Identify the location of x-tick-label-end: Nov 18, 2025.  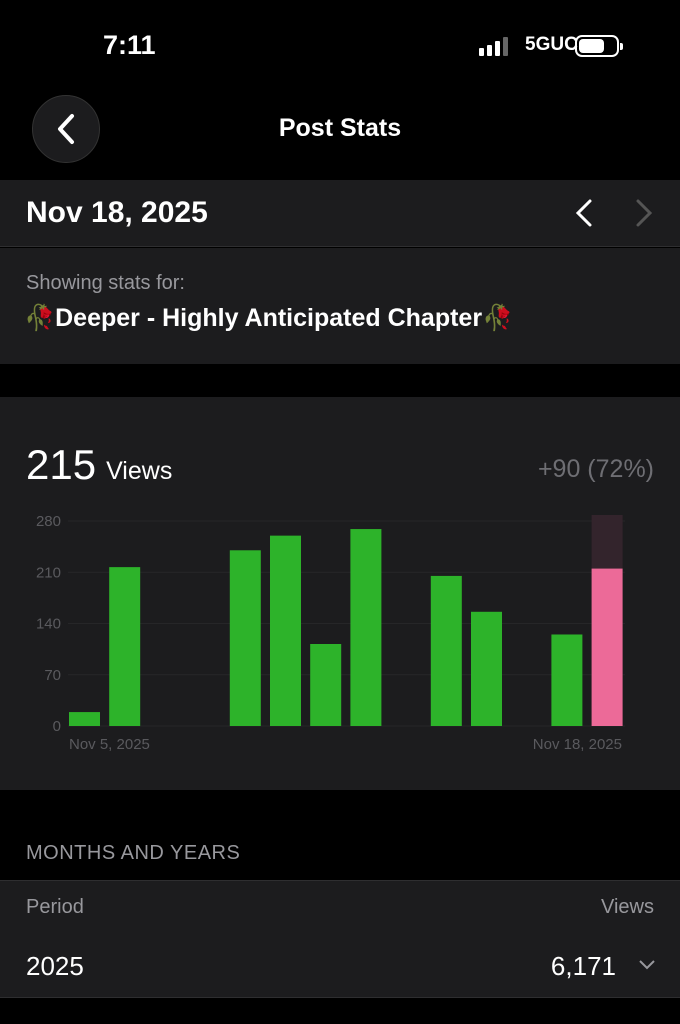
(577, 744).